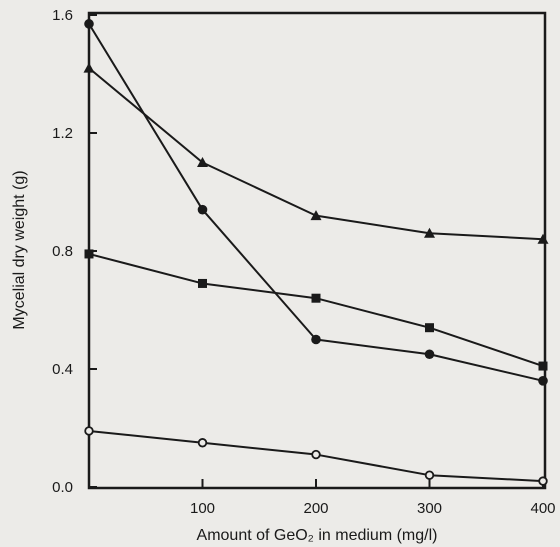  I want to click on y-tick-label: 0.8, so click(62, 251).